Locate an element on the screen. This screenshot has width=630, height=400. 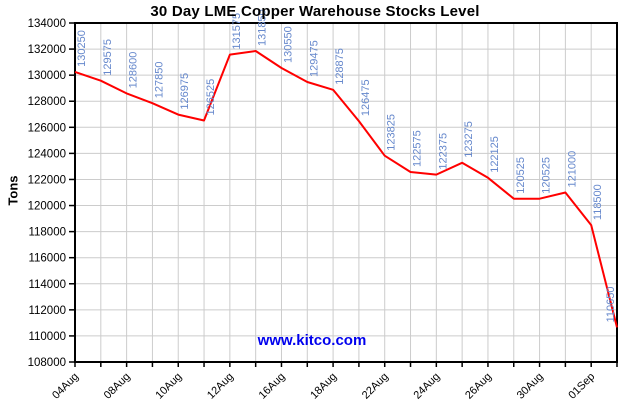
y-axis-label: Tons is located at coordinates (13, 190).